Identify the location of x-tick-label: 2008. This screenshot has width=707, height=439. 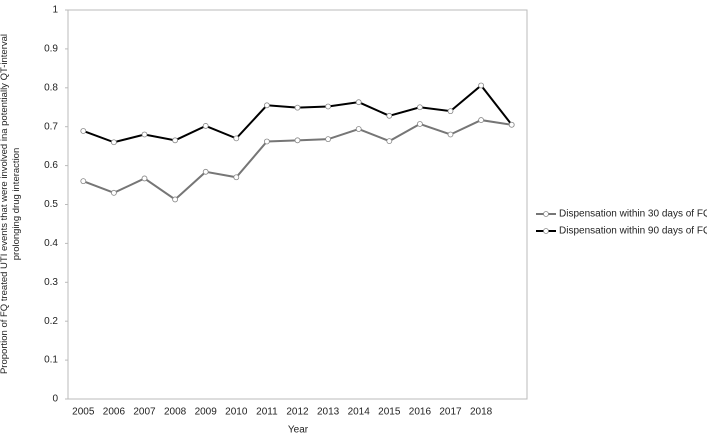
(175, 412).